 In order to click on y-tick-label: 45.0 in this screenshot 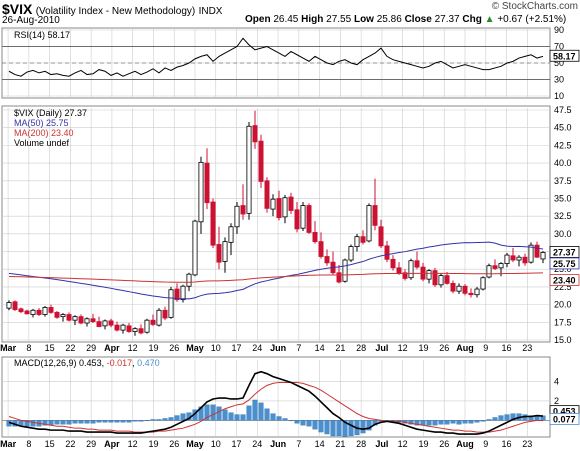, I will do `click(563, 128)`.